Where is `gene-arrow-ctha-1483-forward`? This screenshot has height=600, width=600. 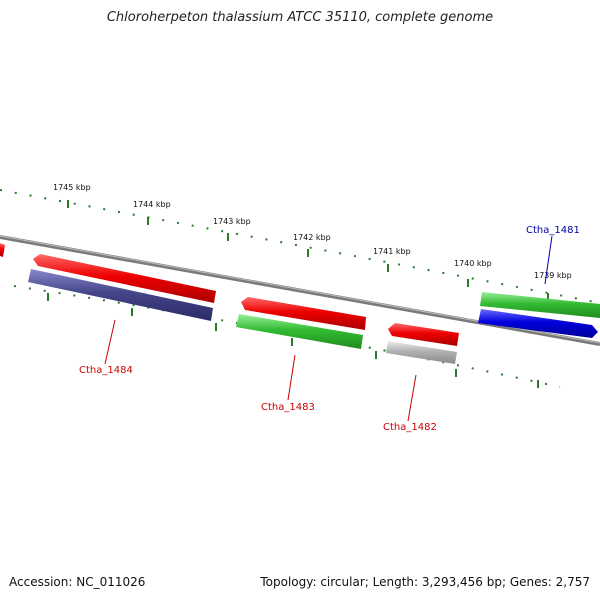 gene-arrow-ctha-1483-forward is located at coordinates (303, 313).